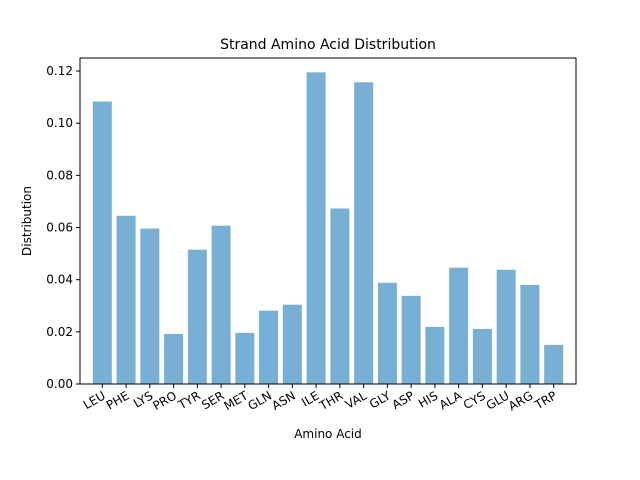 Image resolution: width=640 pixels, height=480 pixels. What do you see at coordinates (482, 356) in the screenshot?
I see `bar-cys` at bounding box center [482, 356].